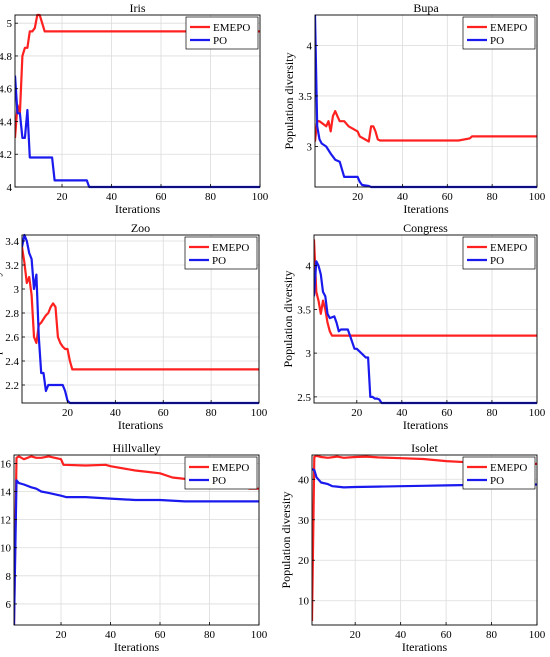 The height and width of the screenshot is (657, 550). Describe the element at coordinates (12, 266) in the screenshot. I see `y-tick-label: 3.2` at that location.